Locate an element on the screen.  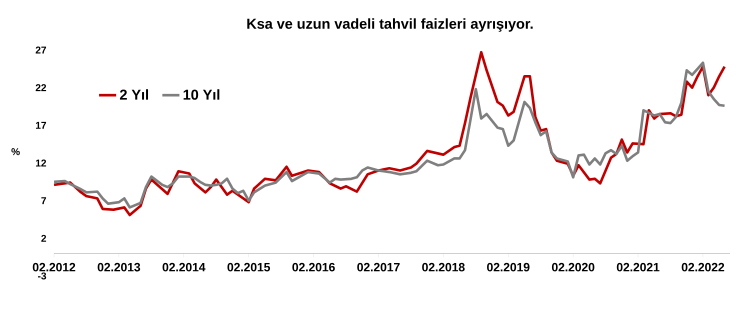
x-tick-label: 02.2019 is located at coordinates (508, 267).